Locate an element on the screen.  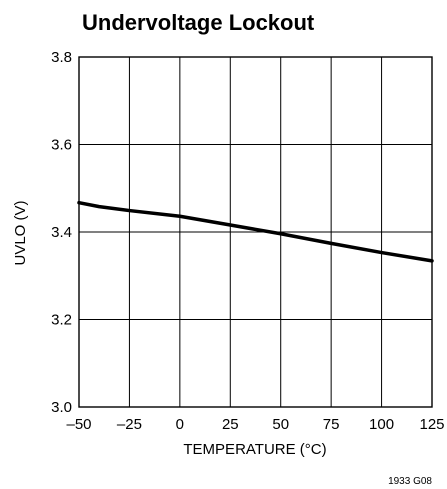
y-tick-label: 3.0 is located at coordinates (61, 407).